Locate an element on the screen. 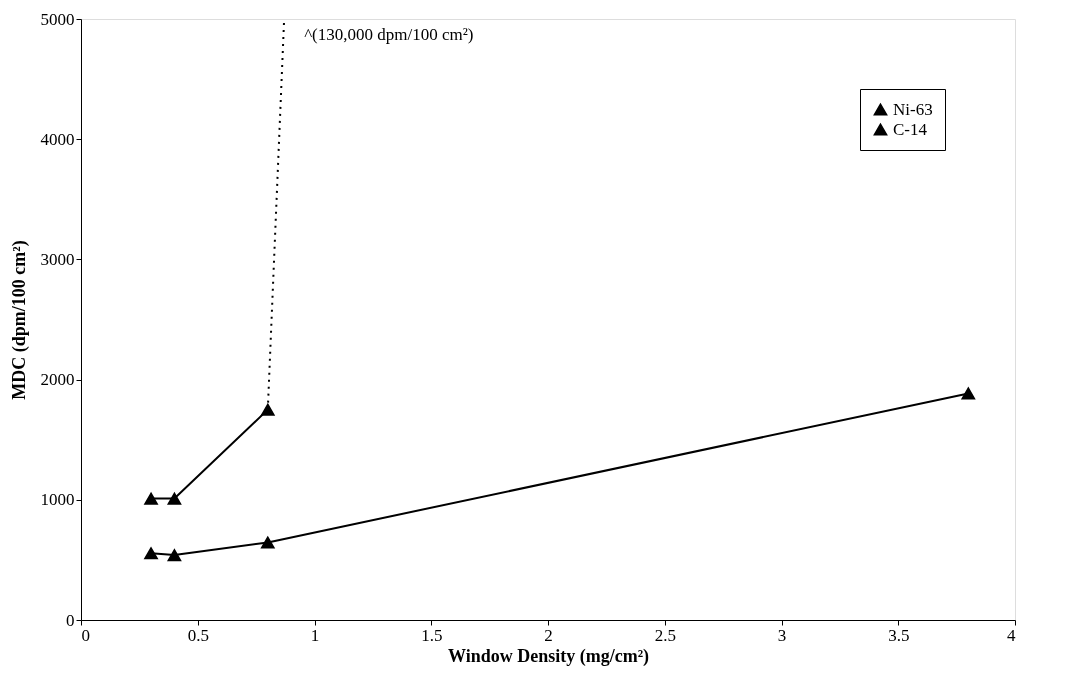 Image resolution: width=1076 pixels, height=675 pixels. x-tick-label: 1 is located at coordinates (315, 635).